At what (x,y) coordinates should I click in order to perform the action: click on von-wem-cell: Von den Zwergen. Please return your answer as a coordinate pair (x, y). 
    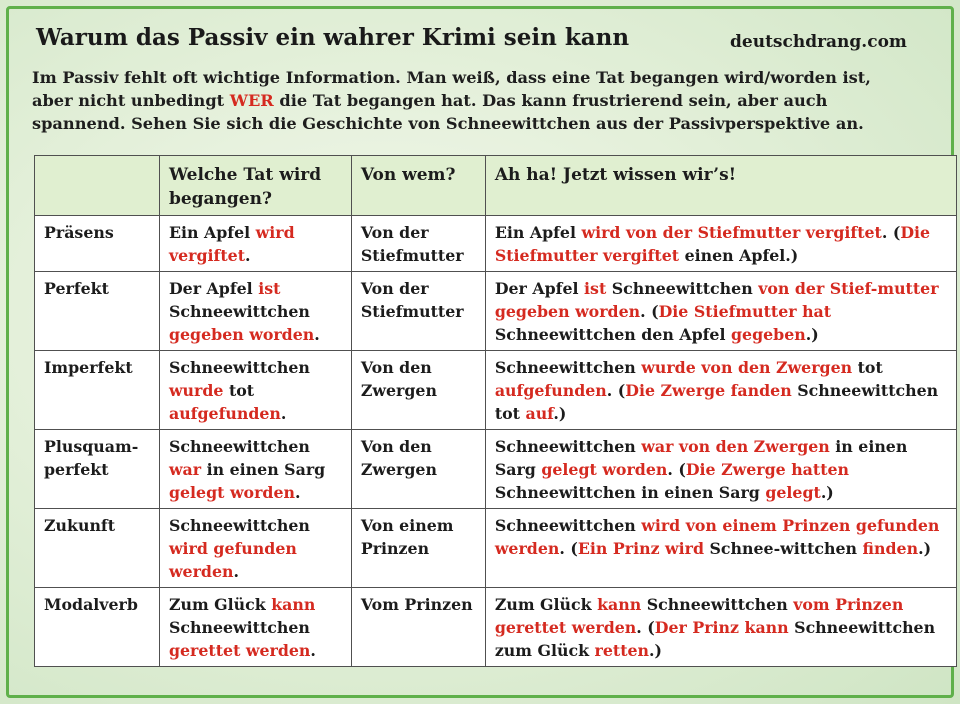
    Looking at the image, I should click on (418, 469).